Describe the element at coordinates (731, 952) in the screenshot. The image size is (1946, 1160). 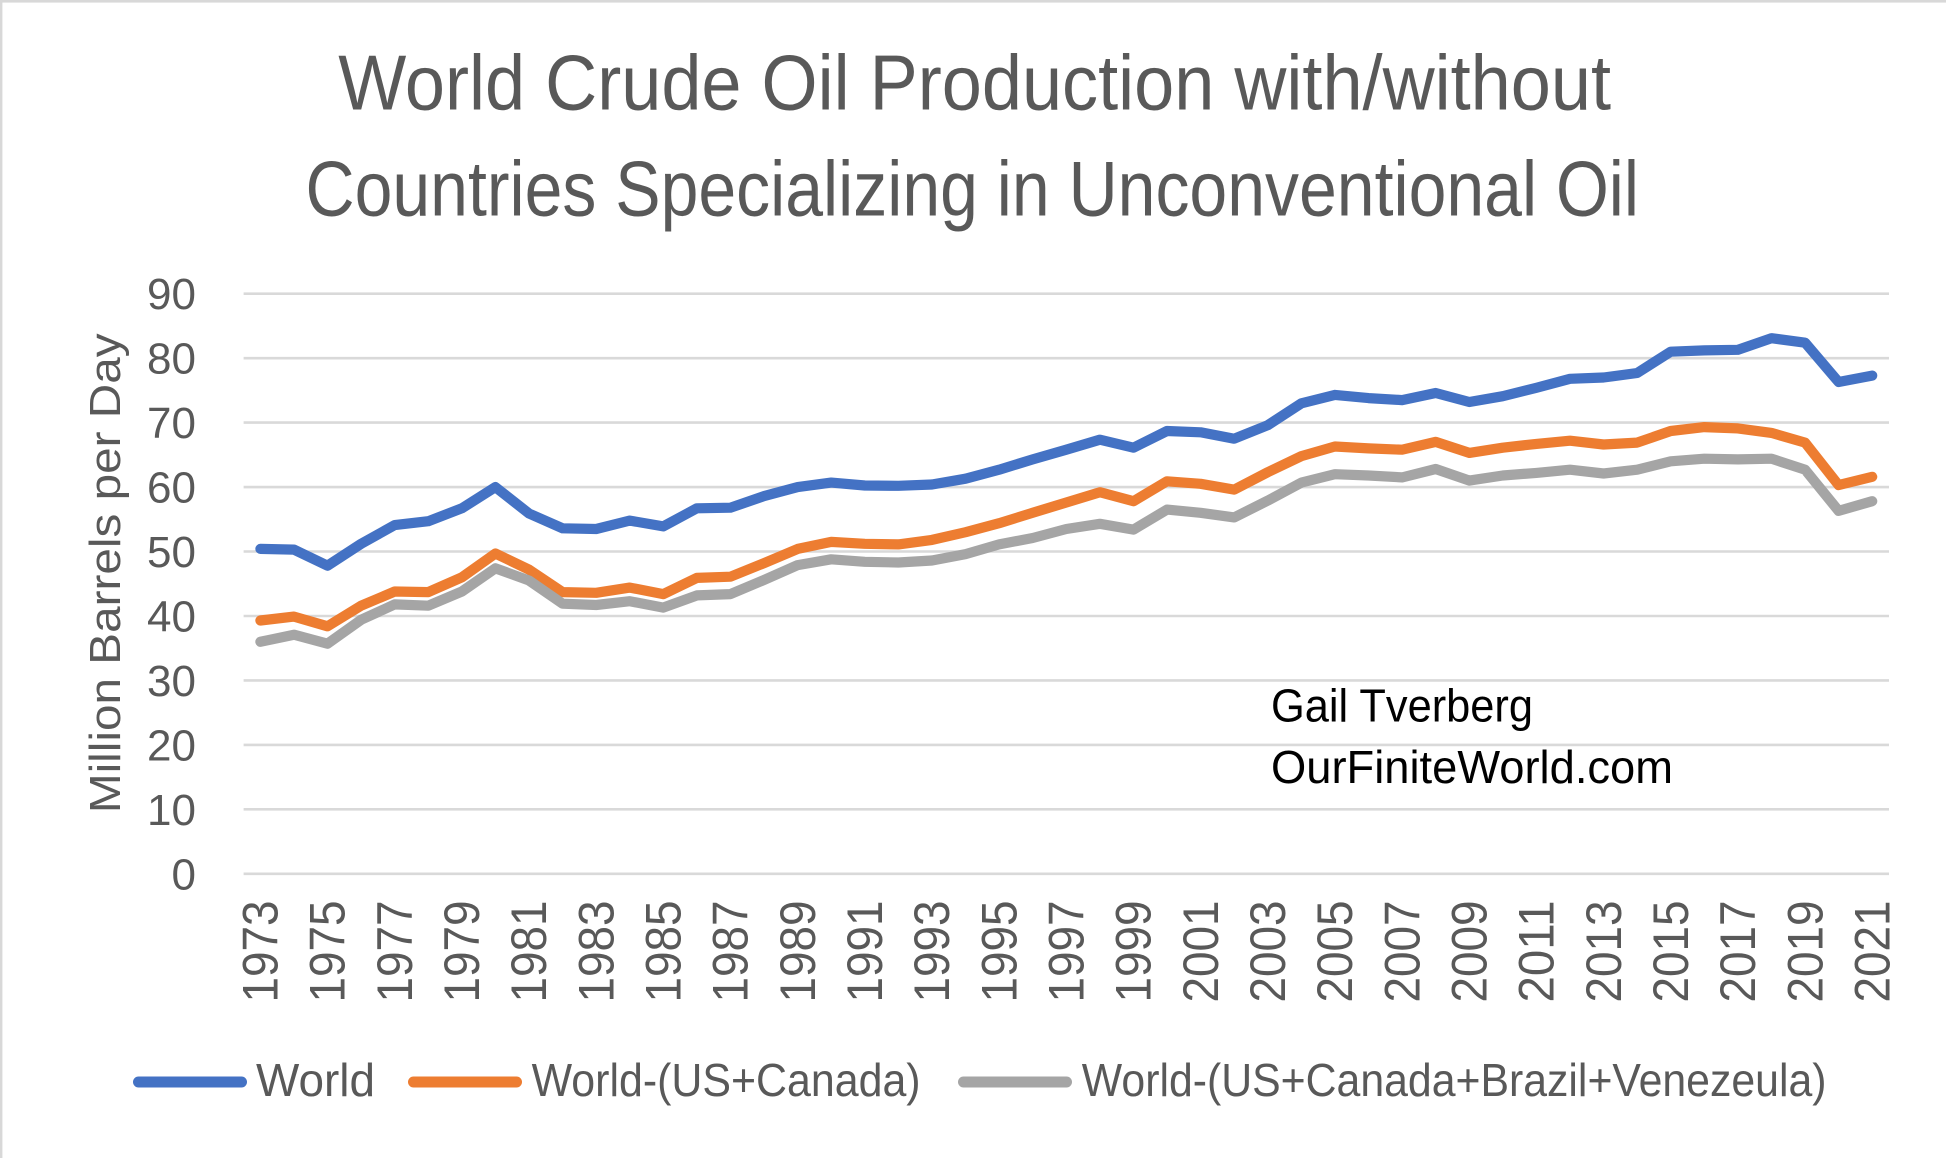
I see `svg-text: 1987` at that location.